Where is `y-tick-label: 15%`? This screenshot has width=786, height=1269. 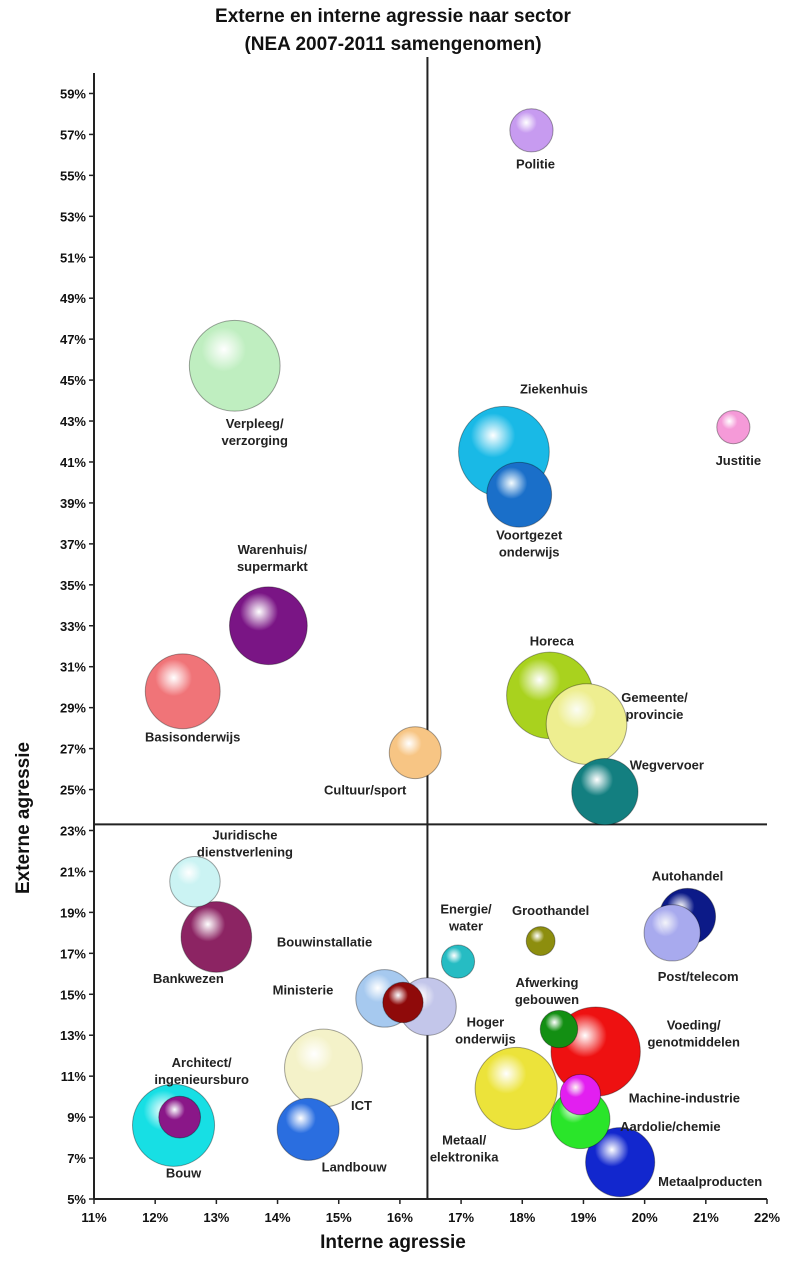 y-tick-label: 15% is located at coordinates (73, 994).